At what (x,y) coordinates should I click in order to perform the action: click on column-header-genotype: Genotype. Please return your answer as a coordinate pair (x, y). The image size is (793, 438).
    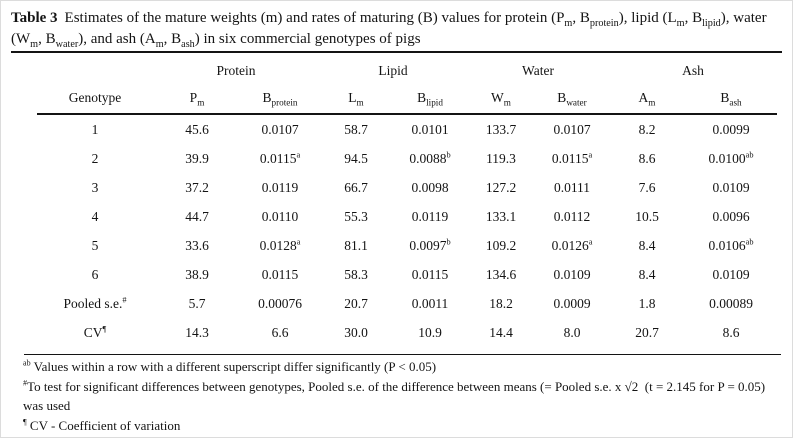
    Looking at the image, I should click on (95, 99).